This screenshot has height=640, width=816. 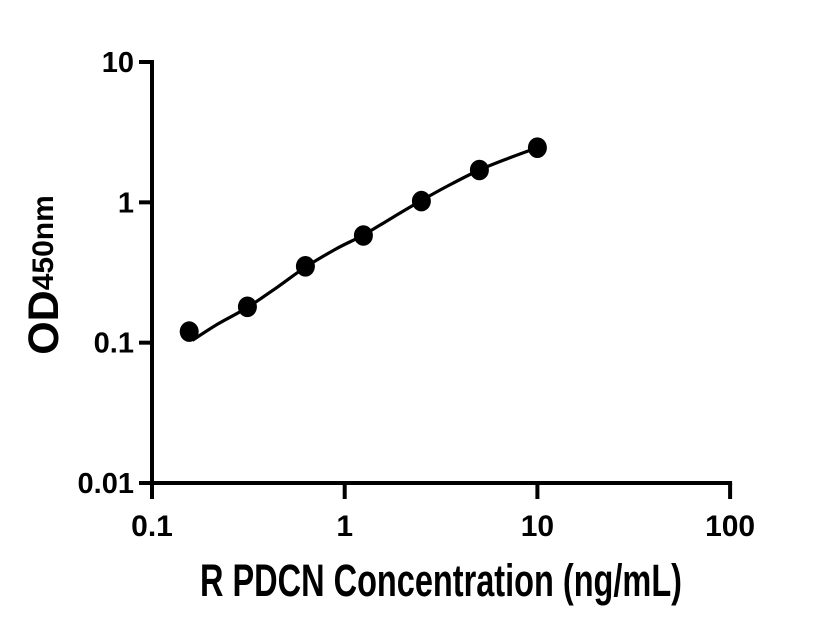 I want to click on y-axis-title: OD450nm, so click(x=44, y=275).